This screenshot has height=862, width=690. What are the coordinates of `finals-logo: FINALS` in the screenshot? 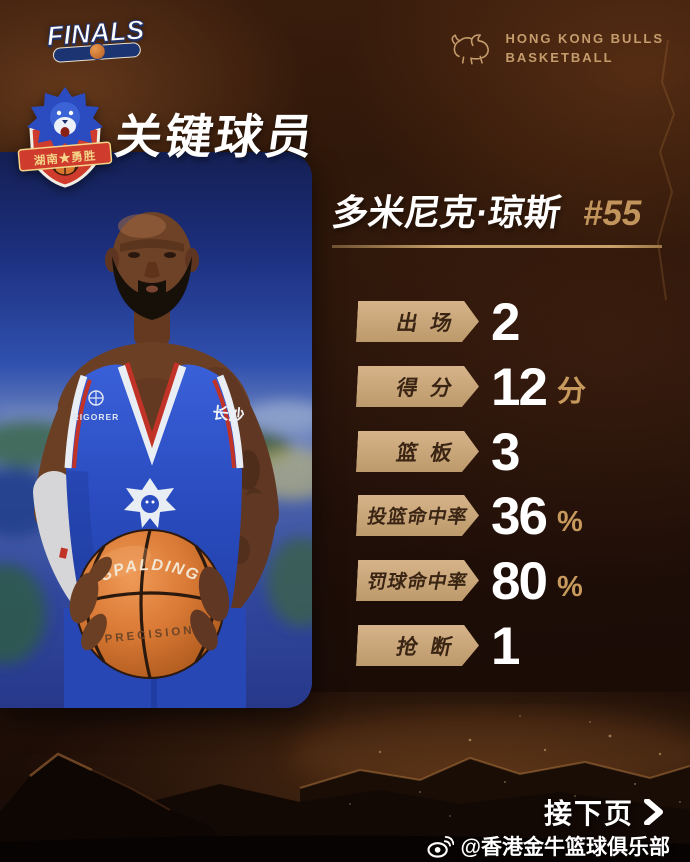 It's located at (96, 39).